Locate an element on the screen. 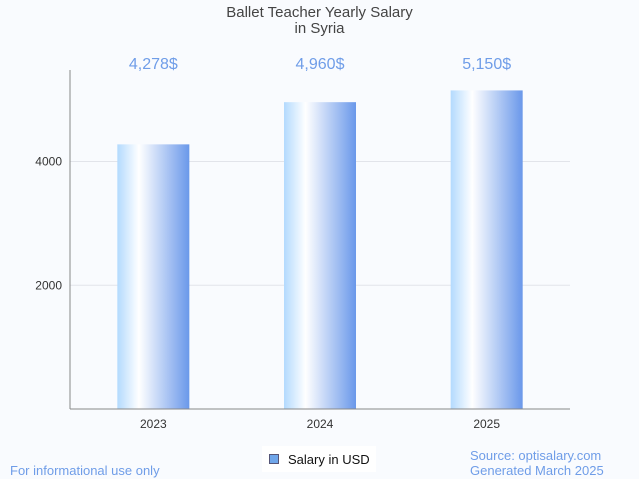  bar-2025 is located at coordinates (486, 249).